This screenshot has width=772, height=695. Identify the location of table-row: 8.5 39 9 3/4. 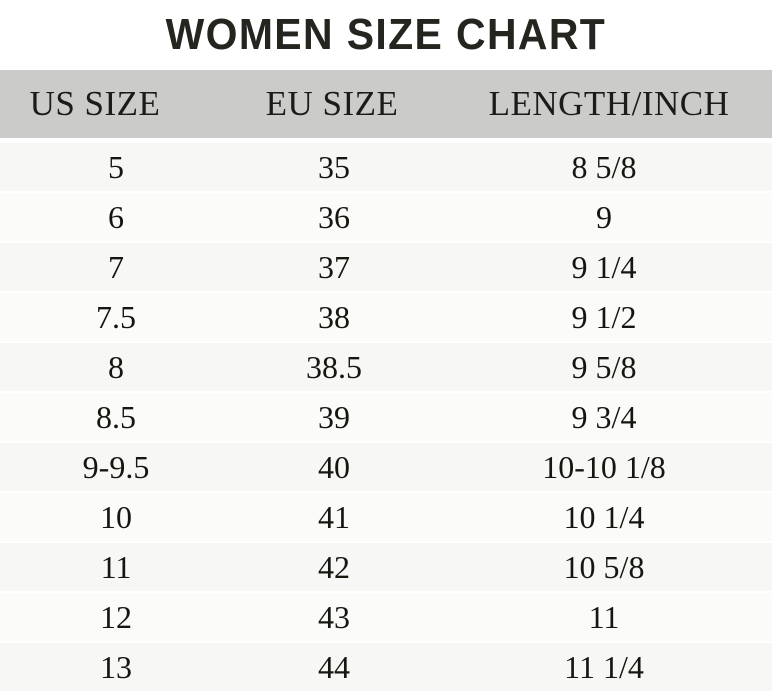
(386, 416).